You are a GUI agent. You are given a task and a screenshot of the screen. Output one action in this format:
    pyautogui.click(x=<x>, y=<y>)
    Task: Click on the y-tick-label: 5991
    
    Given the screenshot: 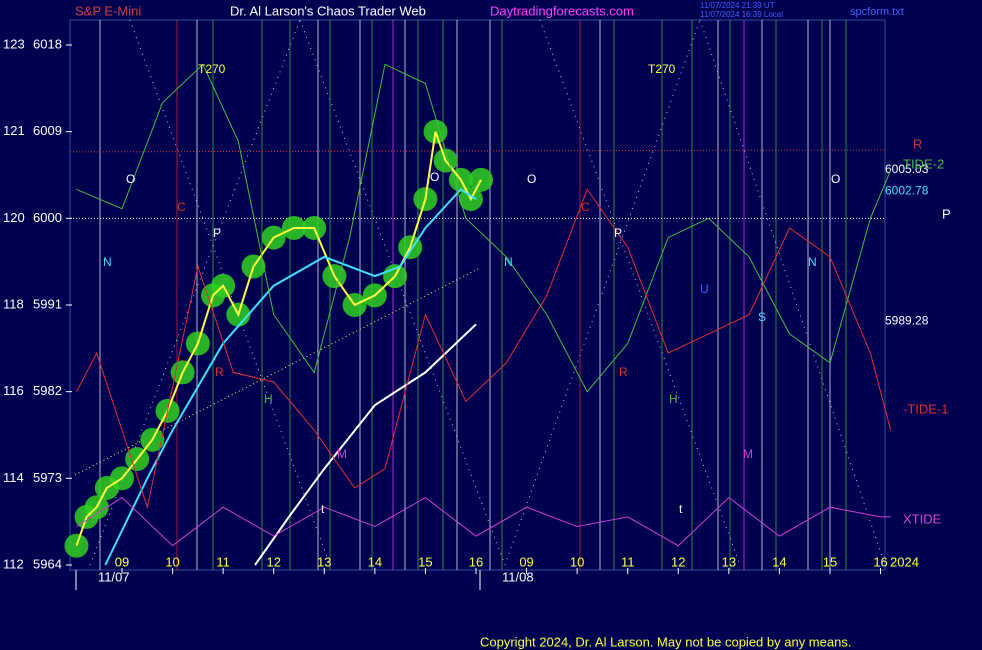 What is the action you would take?
    pyautogui.click(x=47, y=303)
    